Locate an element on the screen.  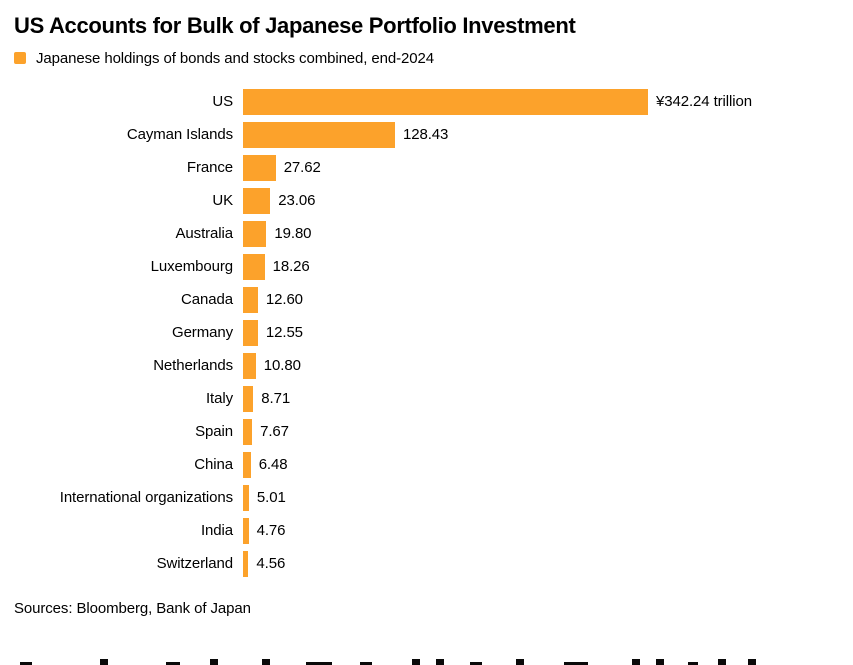
value-label: 23.06 is located at coordinates (297, 200).